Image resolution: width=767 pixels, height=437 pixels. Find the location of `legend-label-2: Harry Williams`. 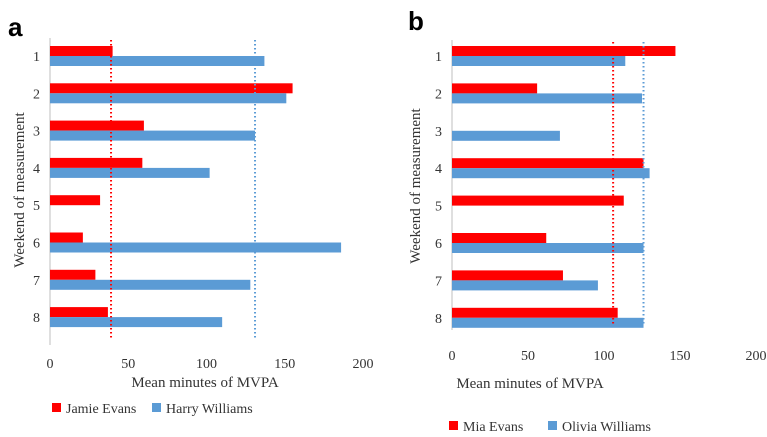

legend-label-2: Harry Williams is located at coordinates (209, 409).